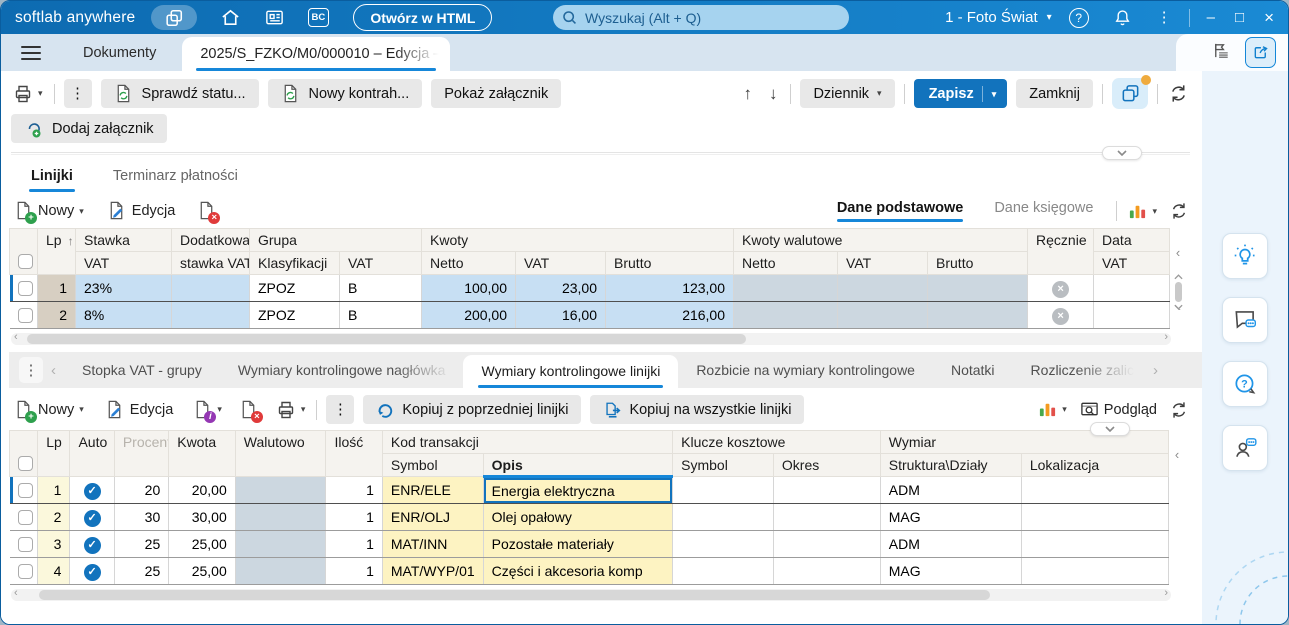  Describe the element at coordinates (496, 93) in the screenshot. I see `show-attachment-button: Pokaż załącznik` at that location.